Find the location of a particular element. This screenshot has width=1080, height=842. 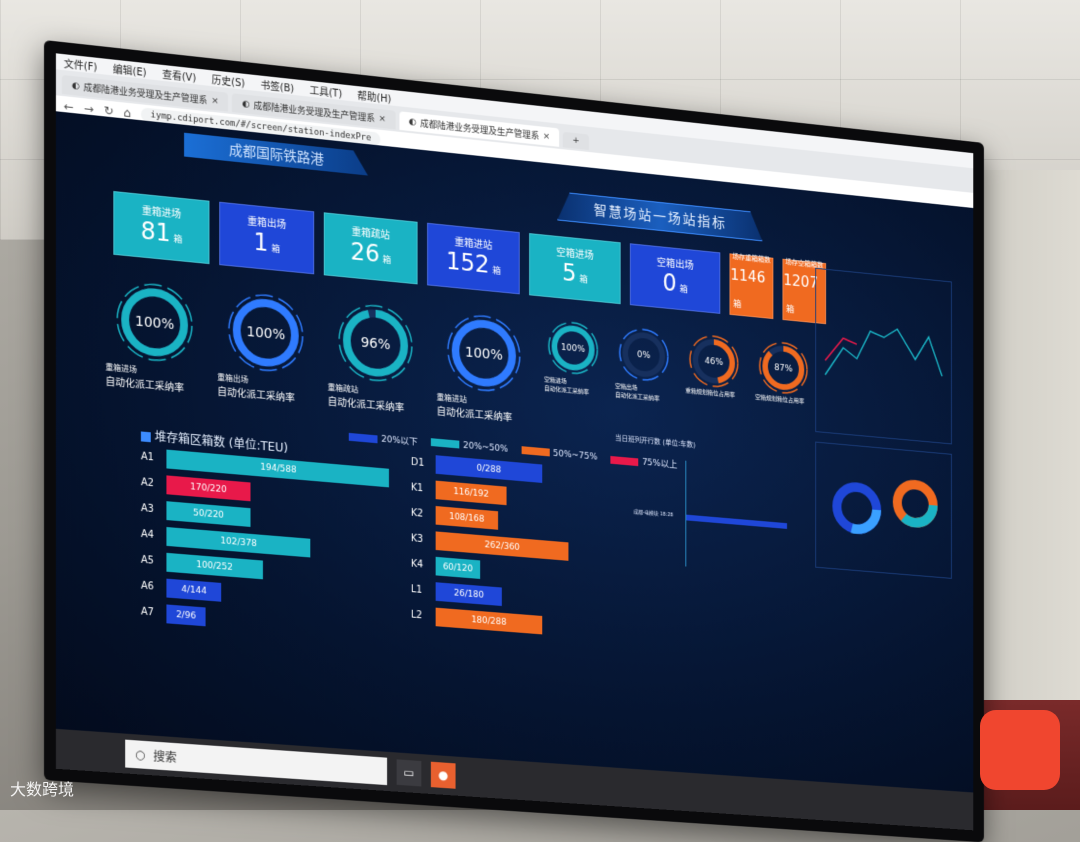

bar-category: K3 is located at coordinates (423, 539).